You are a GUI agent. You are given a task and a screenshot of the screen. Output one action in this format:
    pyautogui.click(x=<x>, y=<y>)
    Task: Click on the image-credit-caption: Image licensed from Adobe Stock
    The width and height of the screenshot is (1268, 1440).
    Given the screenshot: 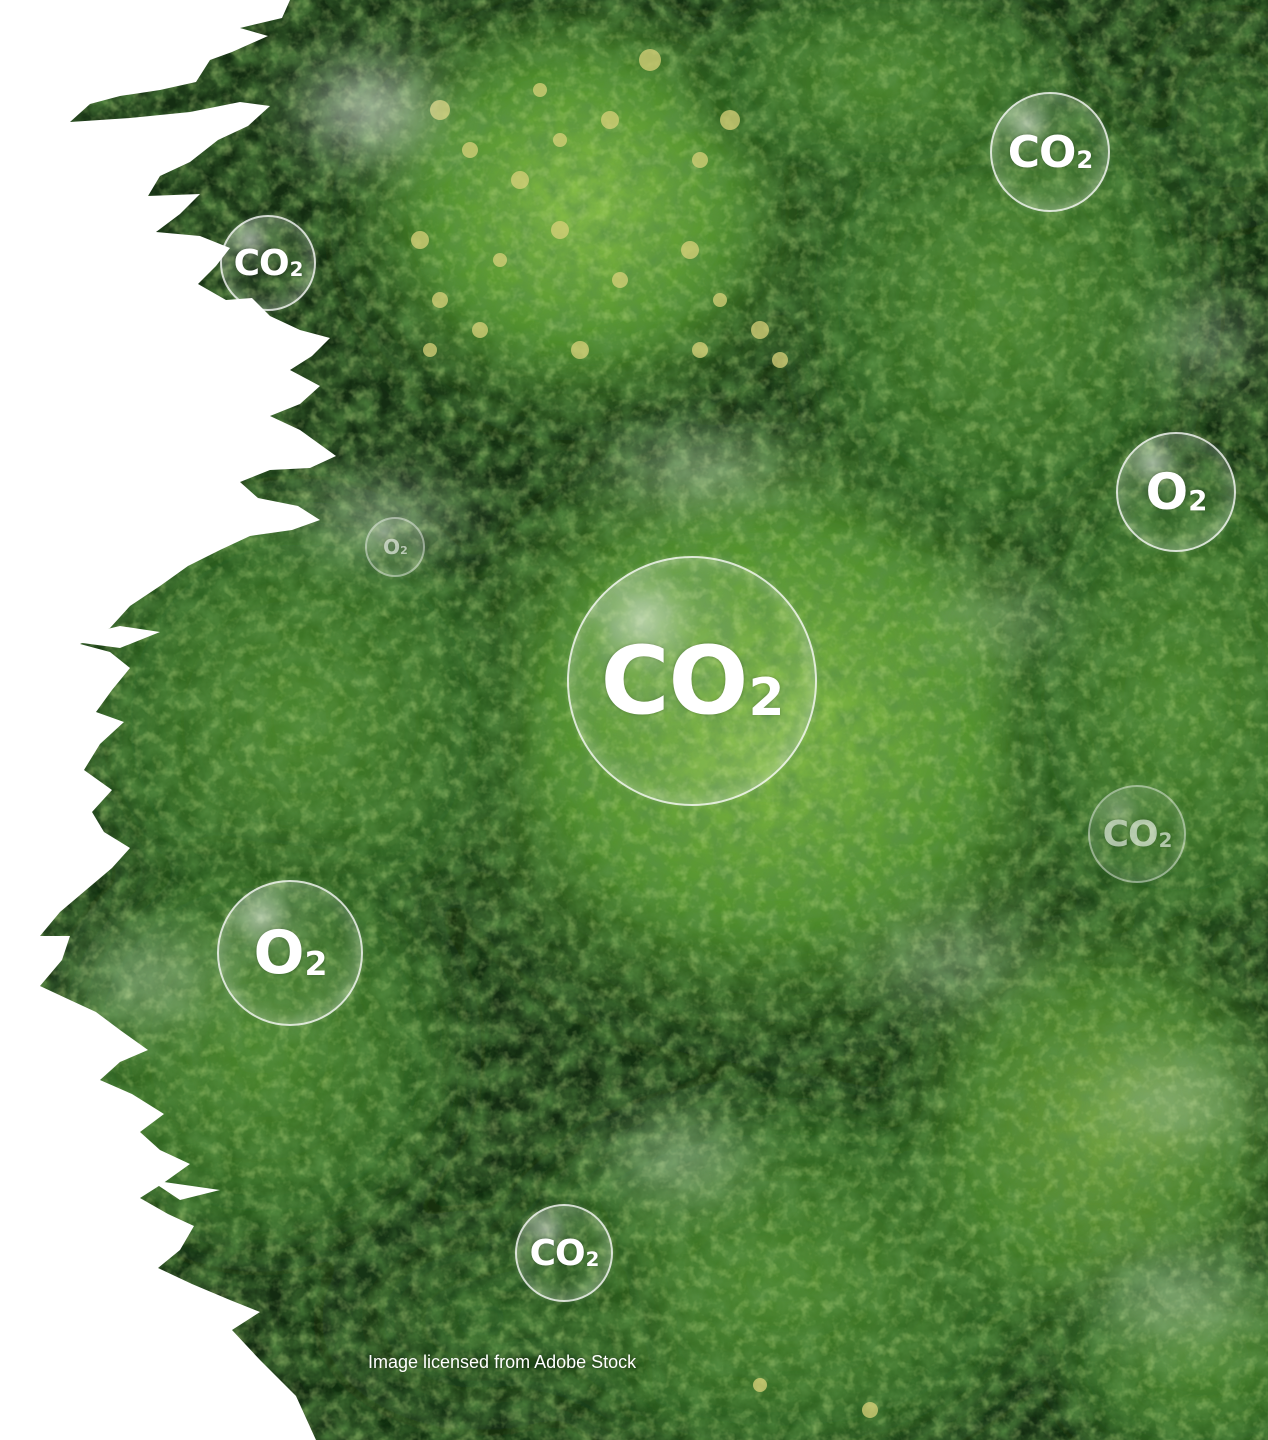 What is the action you would take?
    pyautogui.click(x=502, y=1362)
    